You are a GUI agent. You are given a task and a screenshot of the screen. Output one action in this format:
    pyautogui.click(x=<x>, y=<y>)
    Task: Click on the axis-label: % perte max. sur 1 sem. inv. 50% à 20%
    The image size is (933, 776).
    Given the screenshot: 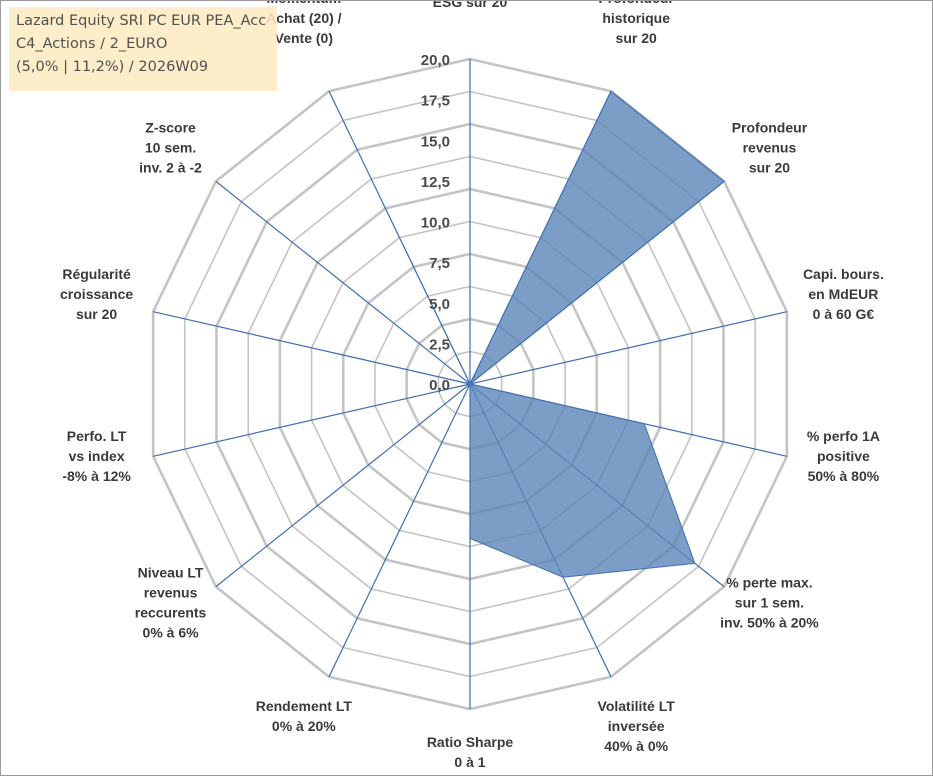 What is the action you would take?
    pyautogui.click(x=769, y=603)
    